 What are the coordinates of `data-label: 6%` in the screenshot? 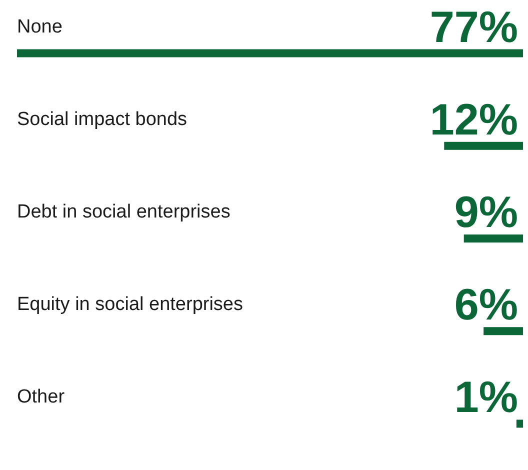 It's located at (486, 305).